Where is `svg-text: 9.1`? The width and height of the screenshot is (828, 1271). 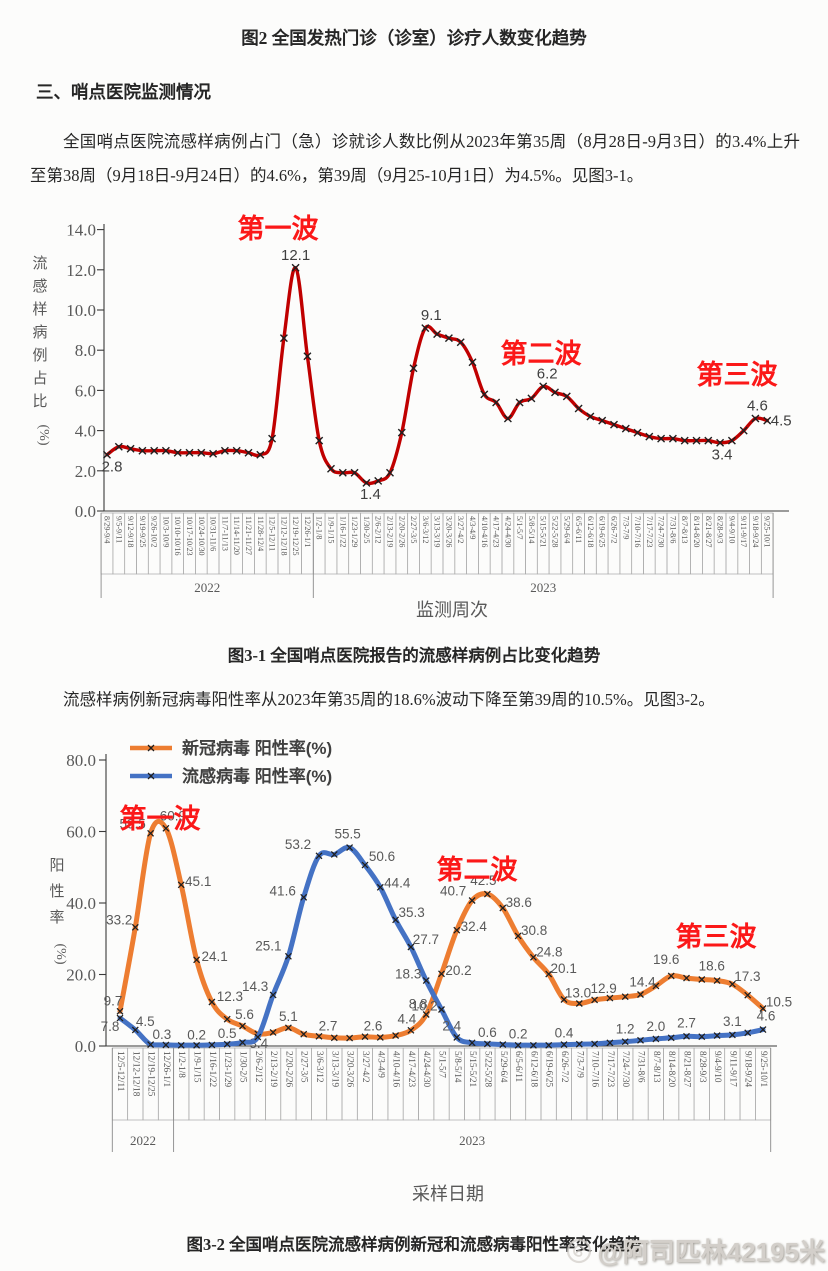
svg-text: 9.1 is located at coordinates (431, 315).